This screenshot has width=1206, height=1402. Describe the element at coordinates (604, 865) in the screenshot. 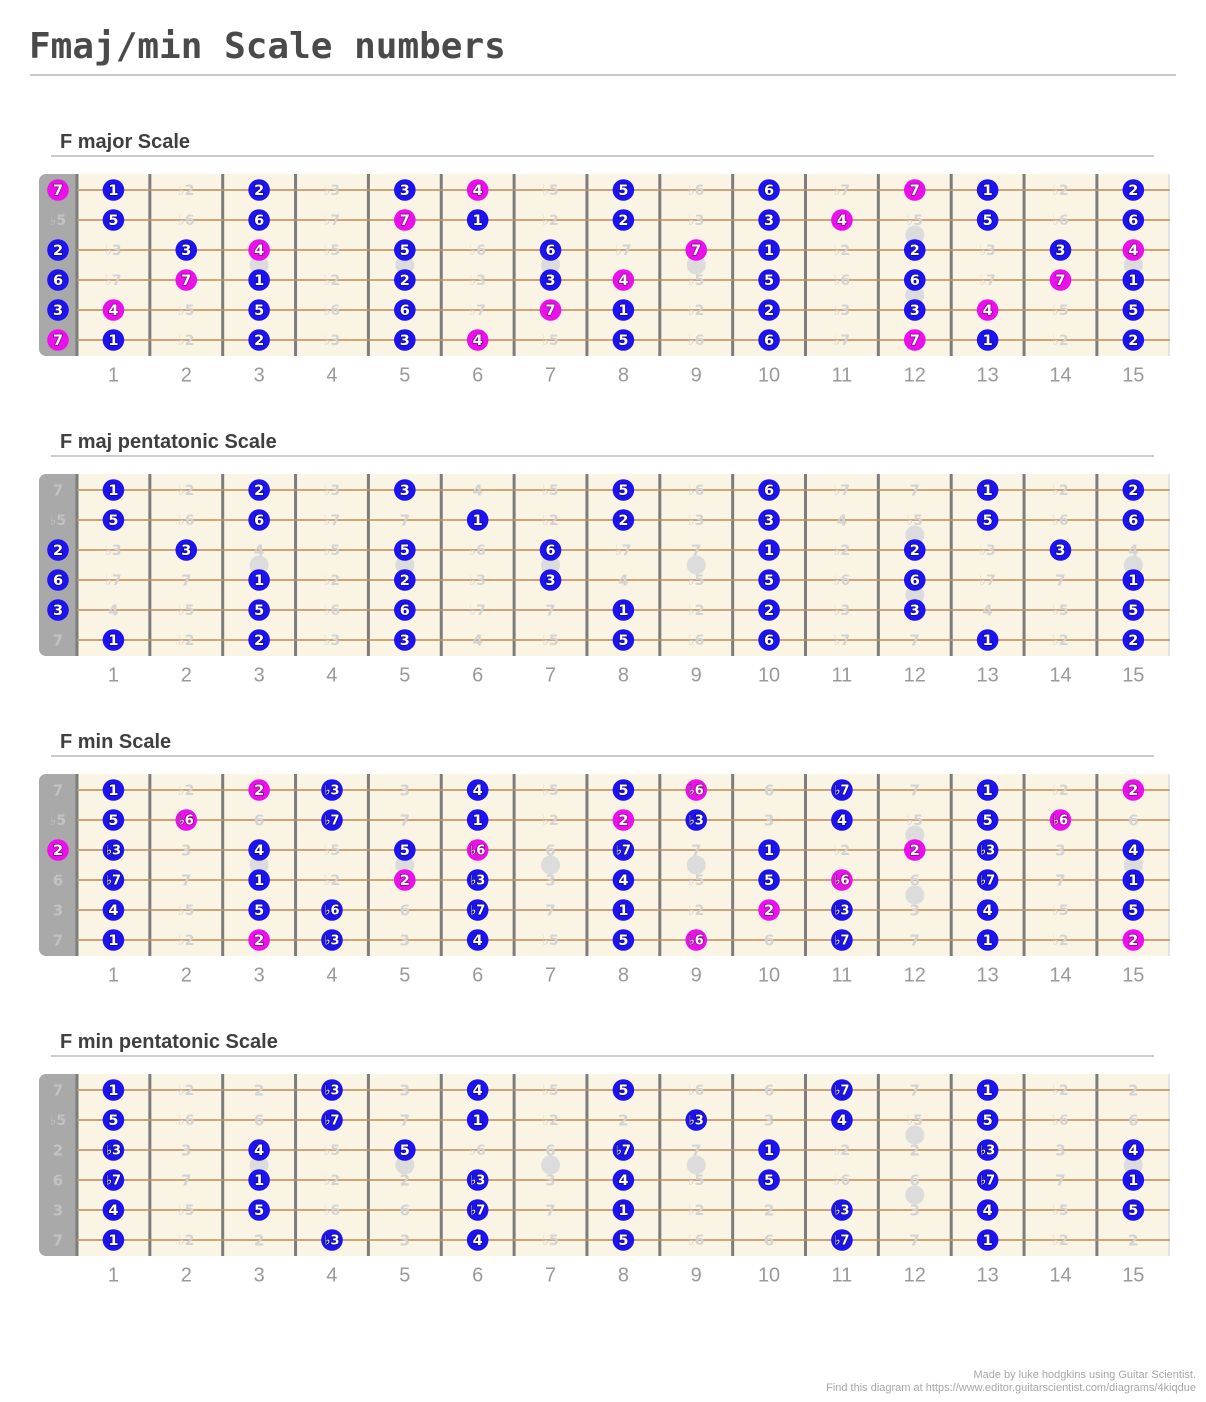

I see `board-background` at that location.